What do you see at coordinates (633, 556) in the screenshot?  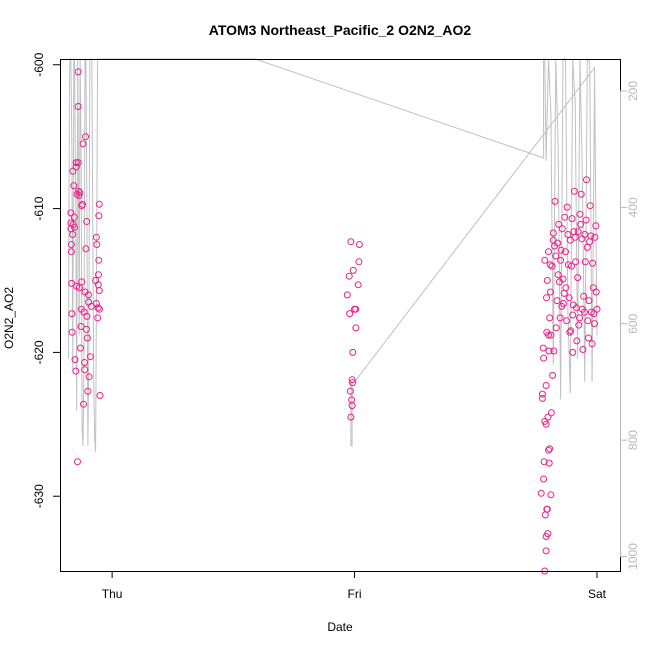 I see `y2-tick-label: 1000` at bounding box center [633, 556].